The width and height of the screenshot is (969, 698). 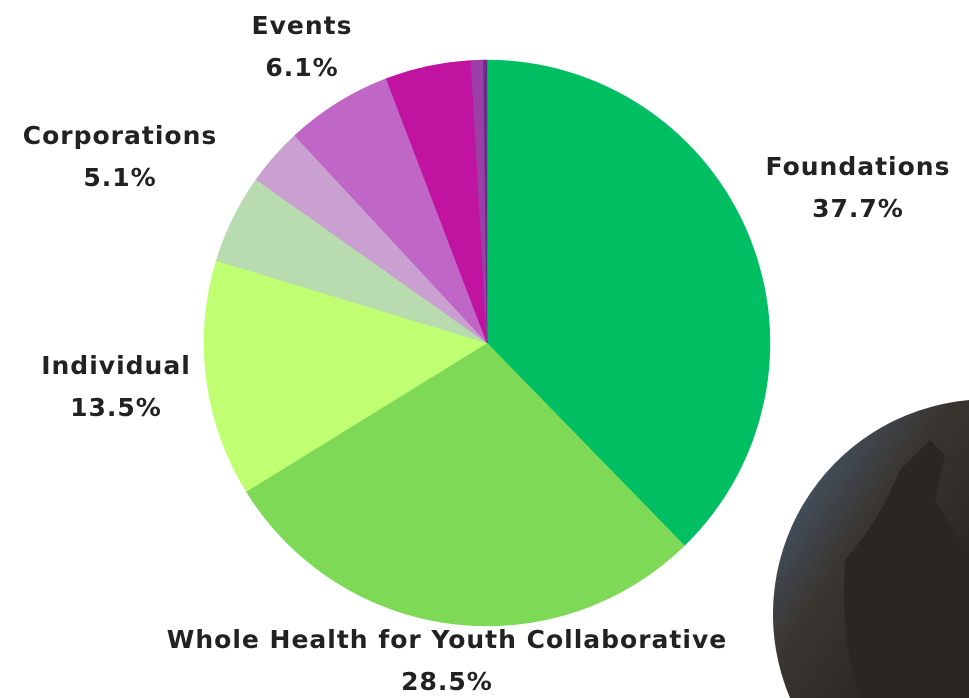 I want to click on slice-label: Corporations, so click(x=120, y=135).